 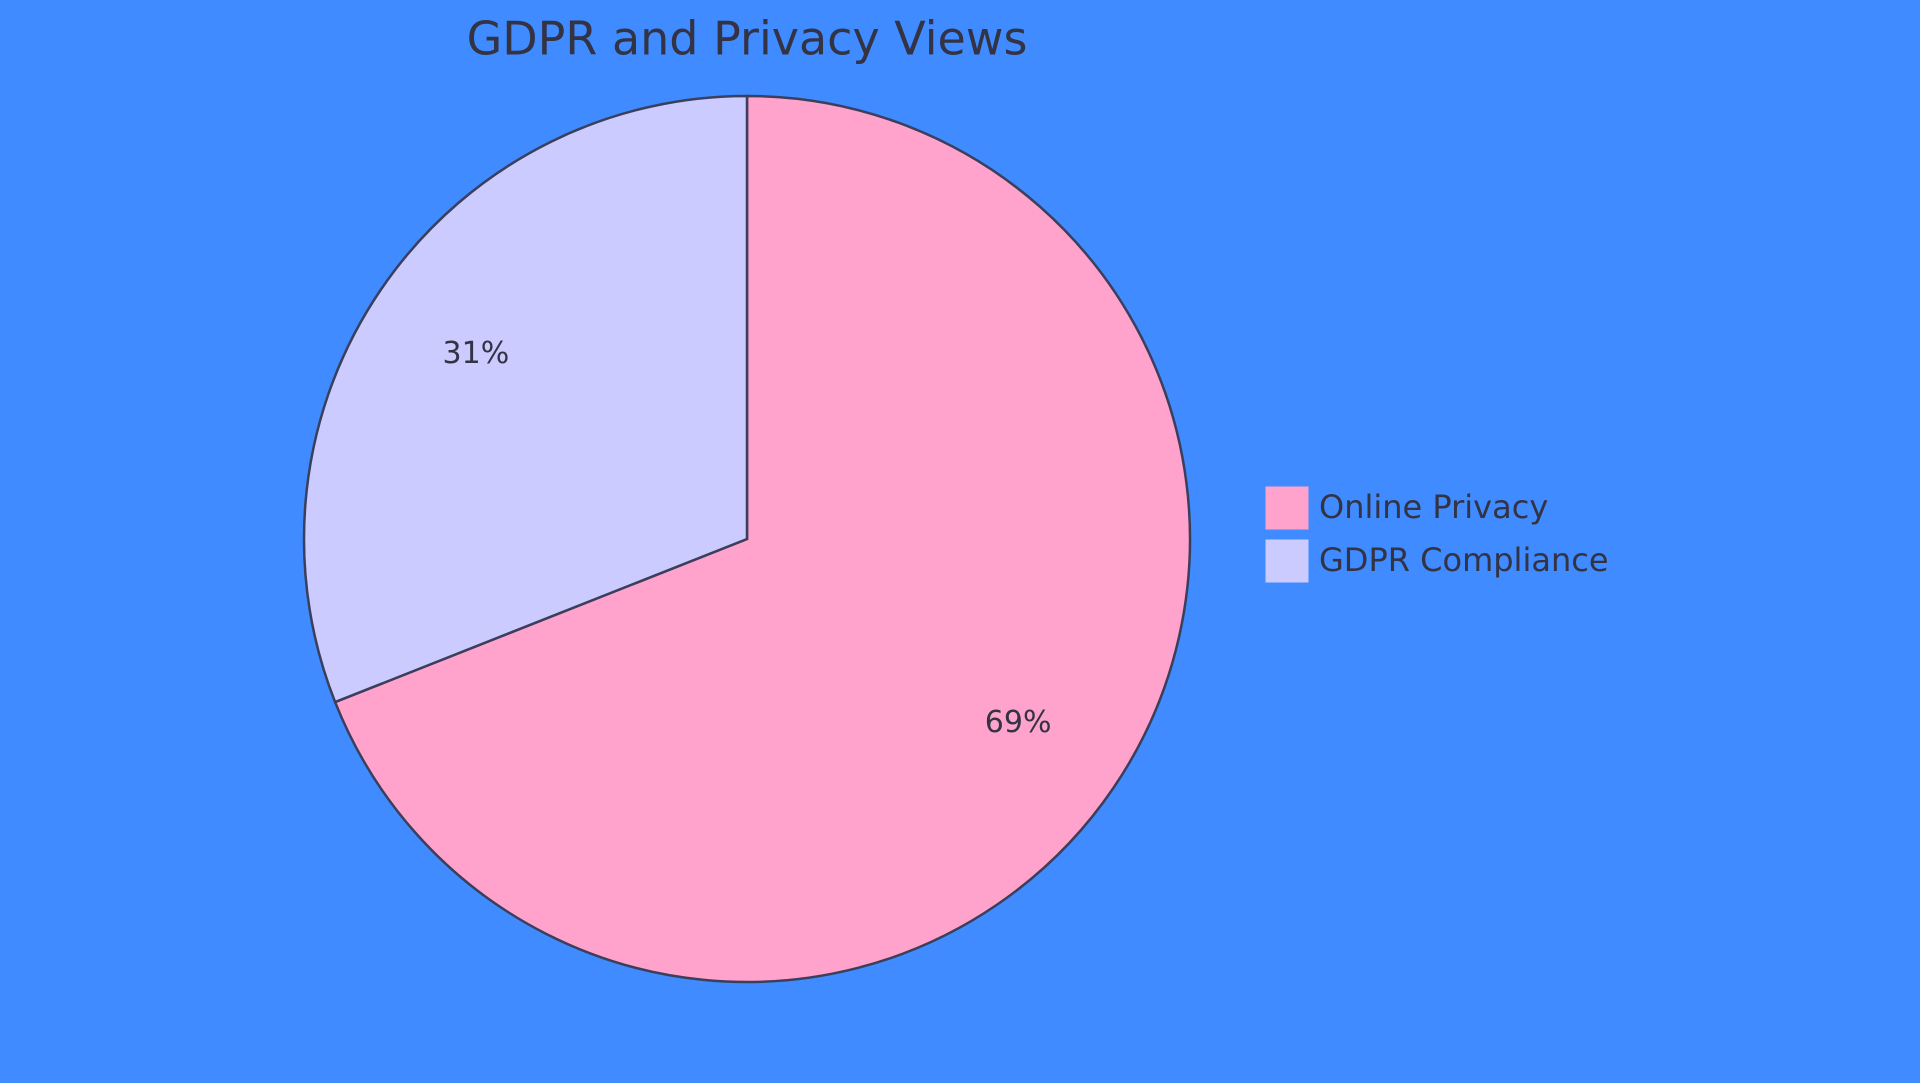 I want to click on legend-label: GDPR Compliance, so click(x=1464, y=560).